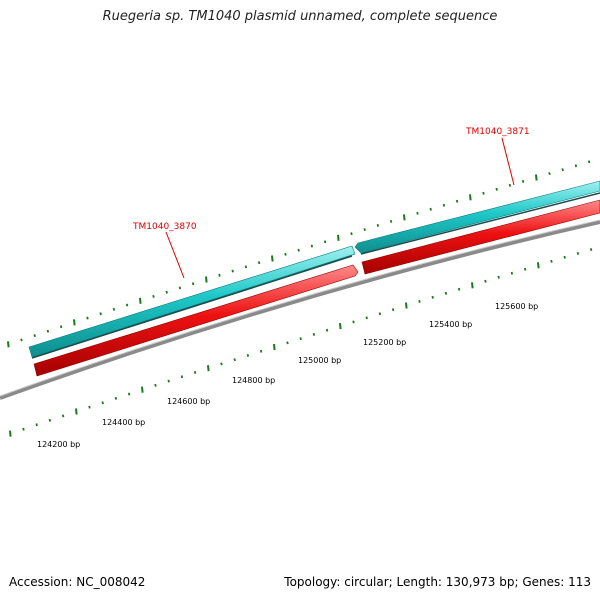 This screenshot has height=600, width=600. What do you see at coordinates (319, 360) in the screenshot?
I see `bp-label: 125000 bp` at bounding box center [319, 360].